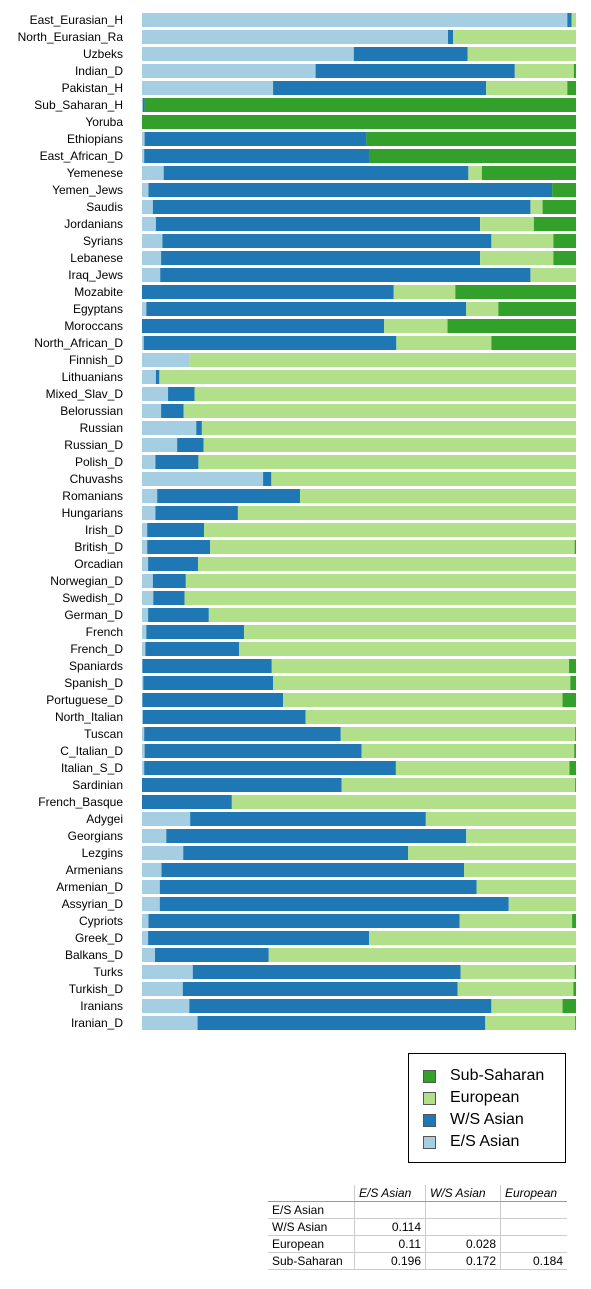 This screenshot has width=591, height=1289. Describe the element at coordinates (98, 292) in the screenshot. I see `category-label: Mozabite` at that location.